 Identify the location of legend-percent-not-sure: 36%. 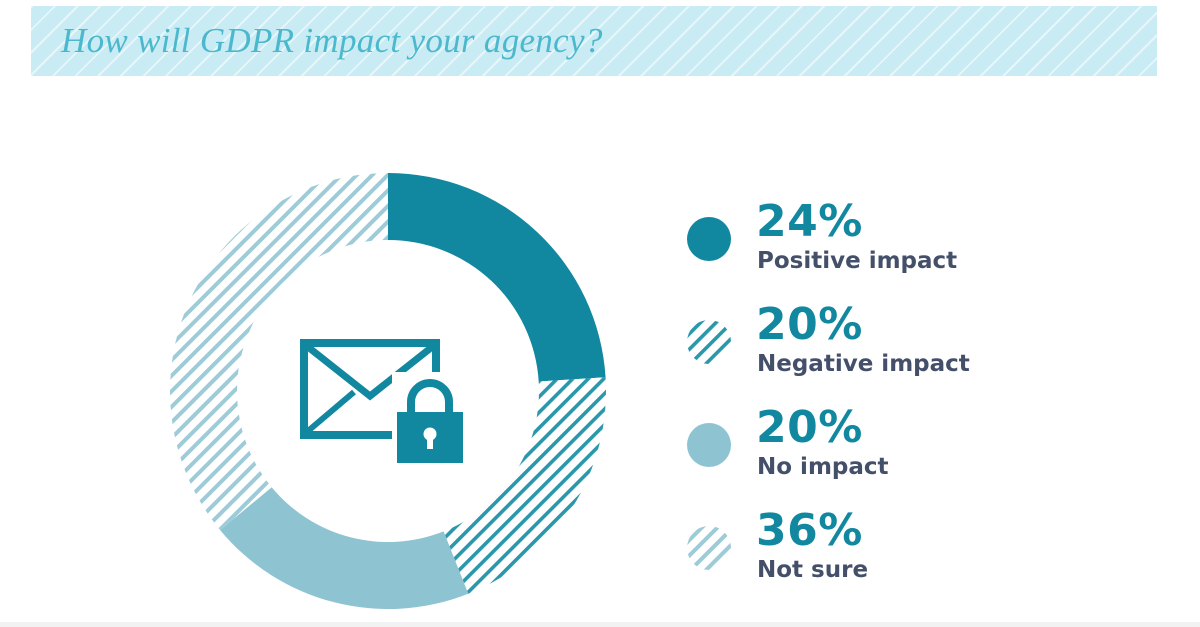
(809, 530).